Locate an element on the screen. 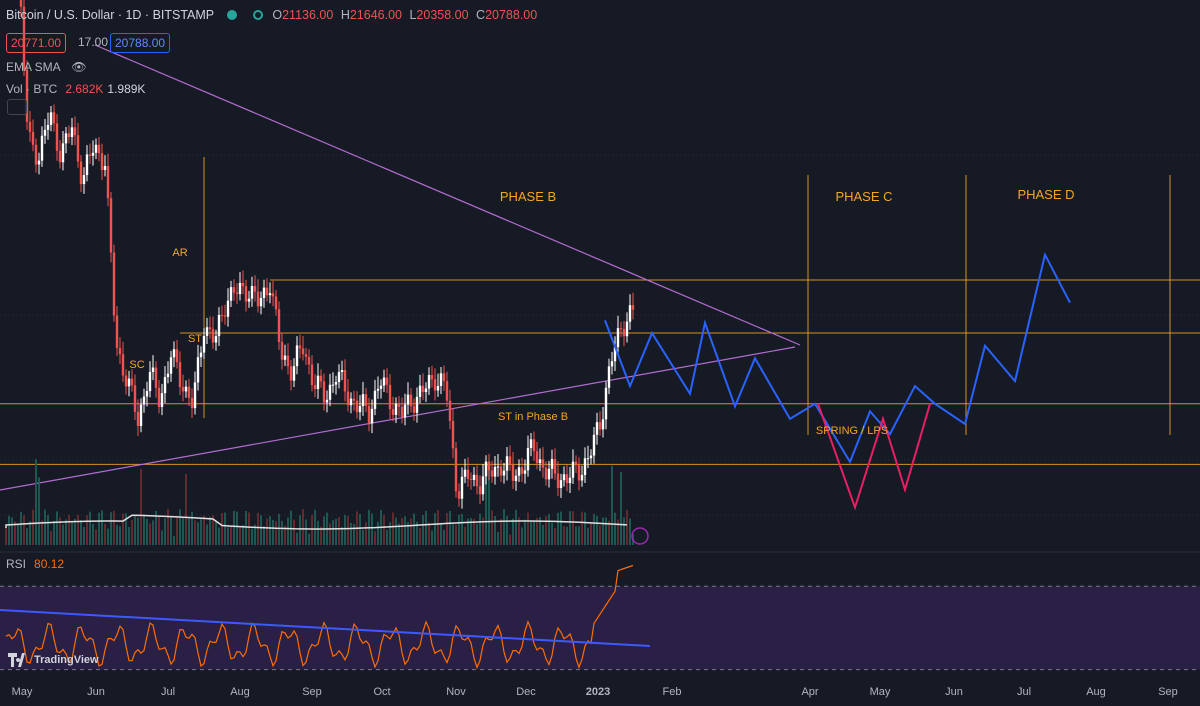  eye-off-icon: 👁 is located at coordinates (79, 67).